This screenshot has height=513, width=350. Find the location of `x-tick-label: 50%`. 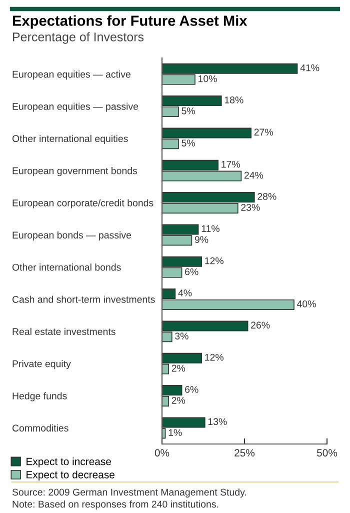

x-tick-label: 50% is located at coordinates (327, 453).